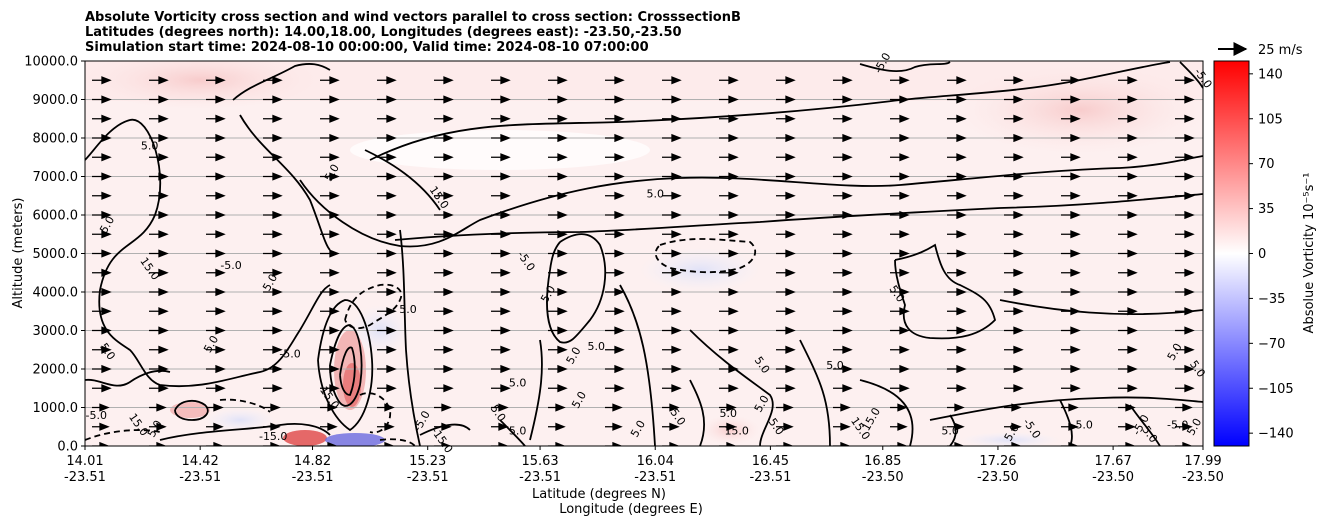  Describe the element at coordinates (1113, 461) in the screenshot. I see `x-tick-label-lat: 17.67` at that location.